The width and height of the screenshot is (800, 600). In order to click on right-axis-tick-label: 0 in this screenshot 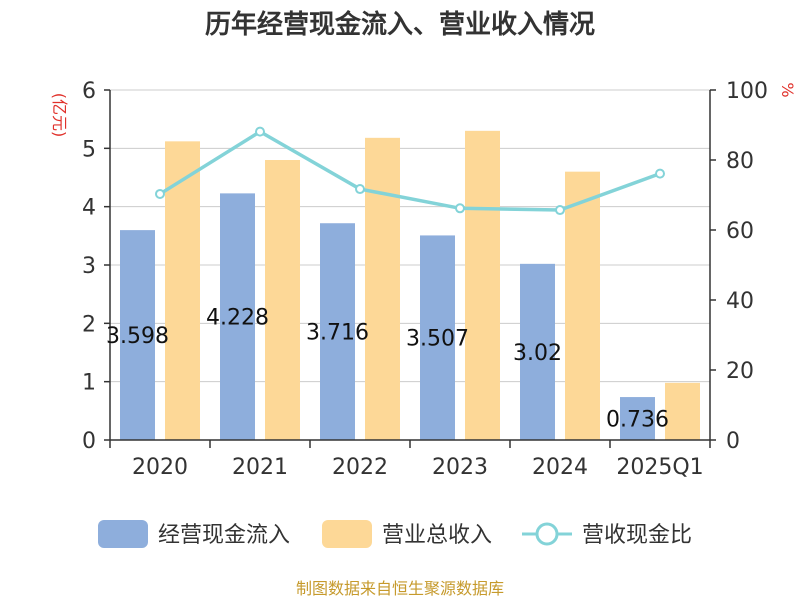, I will do `click(733, 441)`.